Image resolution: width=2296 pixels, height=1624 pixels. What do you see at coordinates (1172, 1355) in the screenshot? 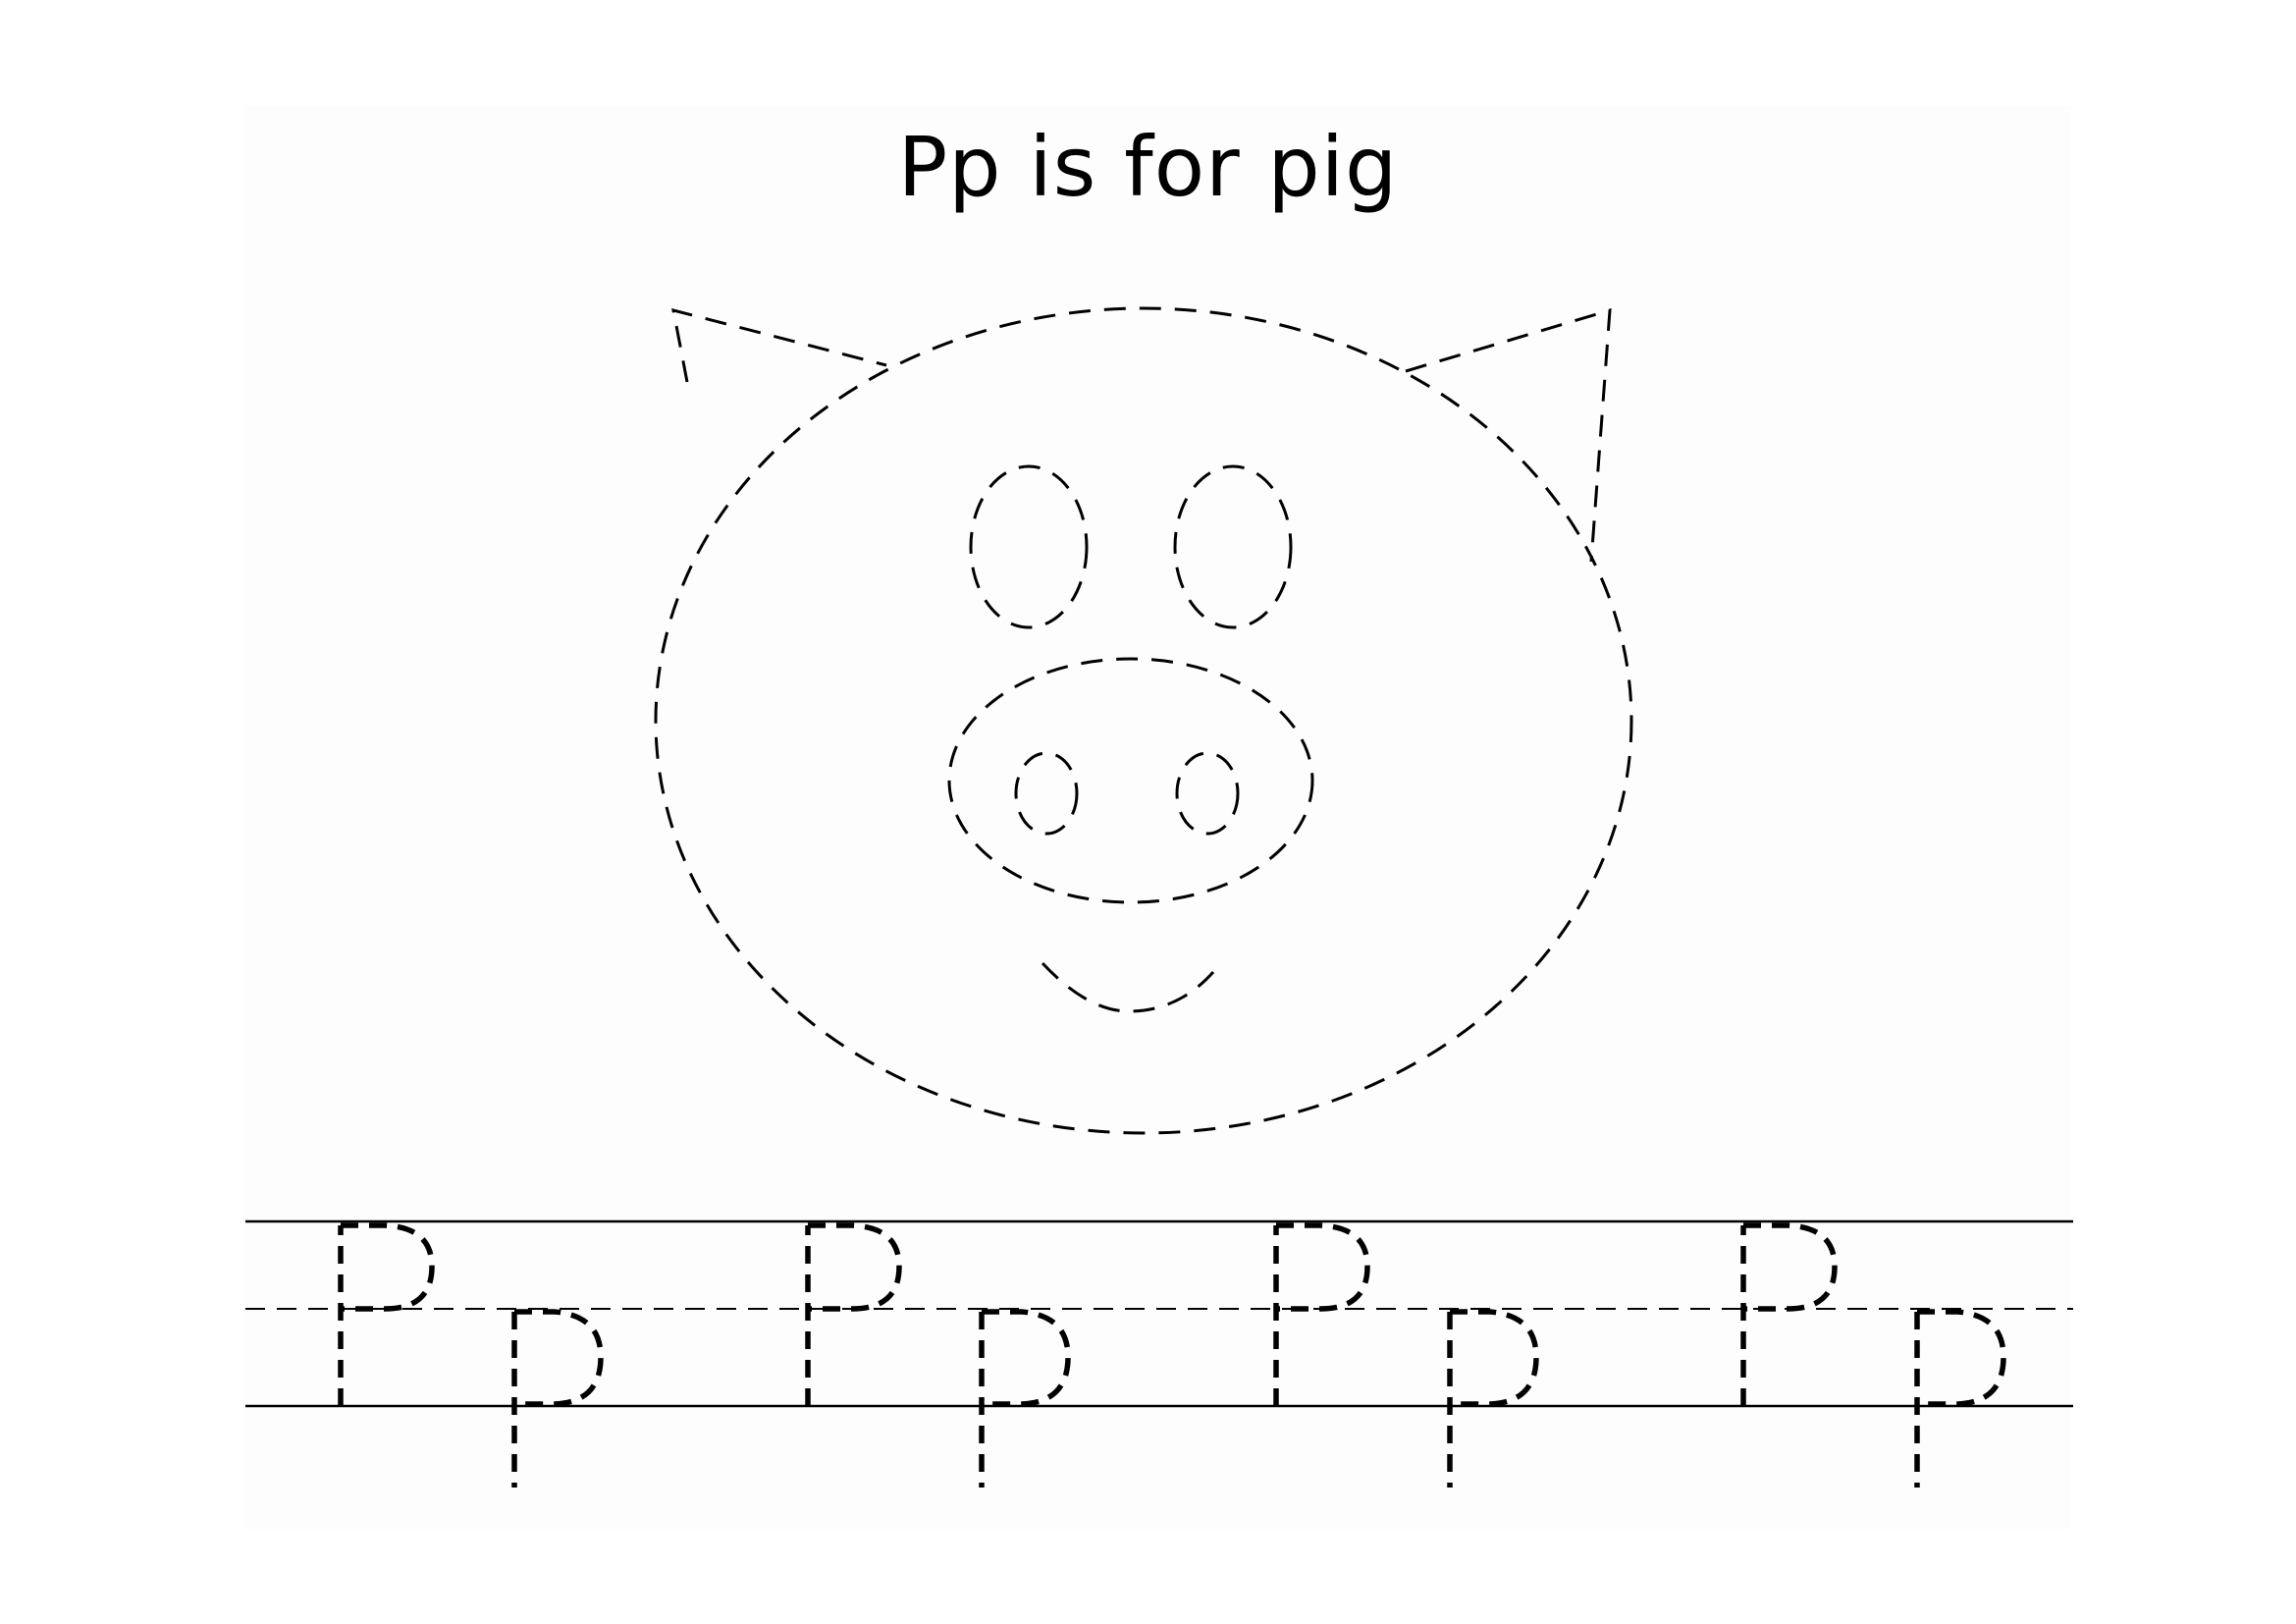
I see `tracing-letters` at bounding box center [1172, 1355].